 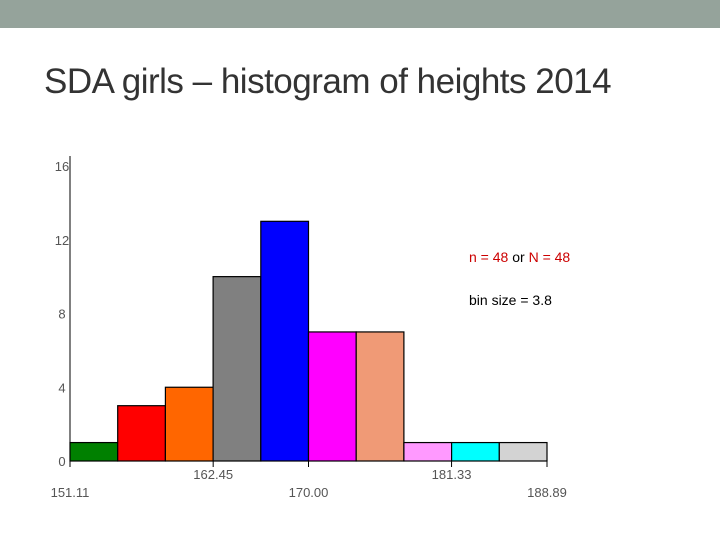 I want to click on y-tick-label-4: 16, so click(x=62, y=166).